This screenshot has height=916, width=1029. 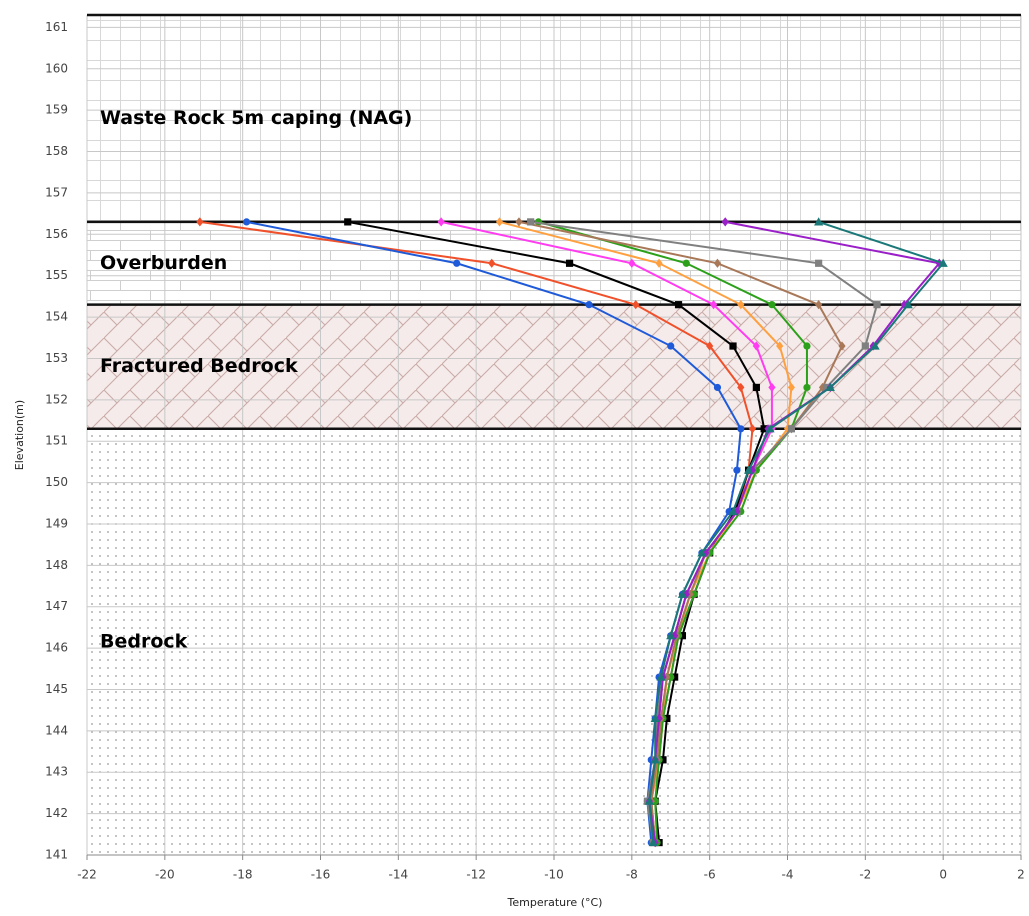 What do you see at coordinates (56, 234) in the screenshot?
I see `y-tick-label: 156` at bounding box center [56, 234].